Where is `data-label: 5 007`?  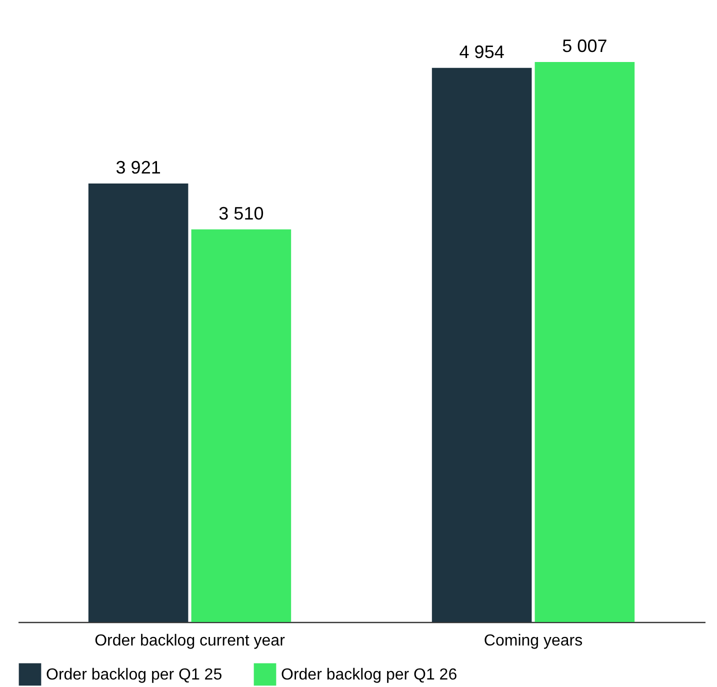 data-label: 5 007 is located at coordinates (585, 46).